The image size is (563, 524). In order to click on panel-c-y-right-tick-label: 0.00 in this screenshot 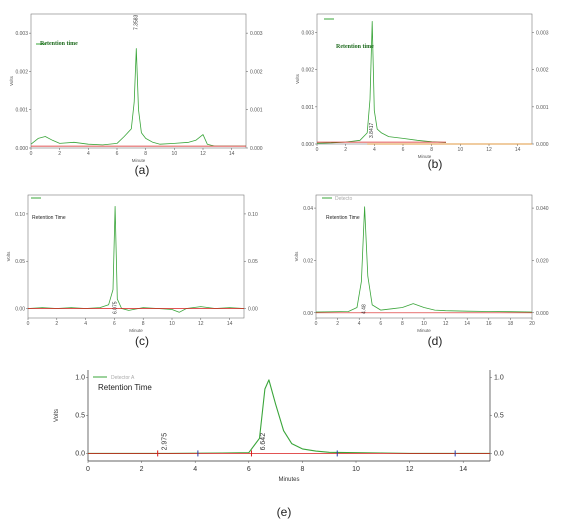, I will do `click(253, 310)`.